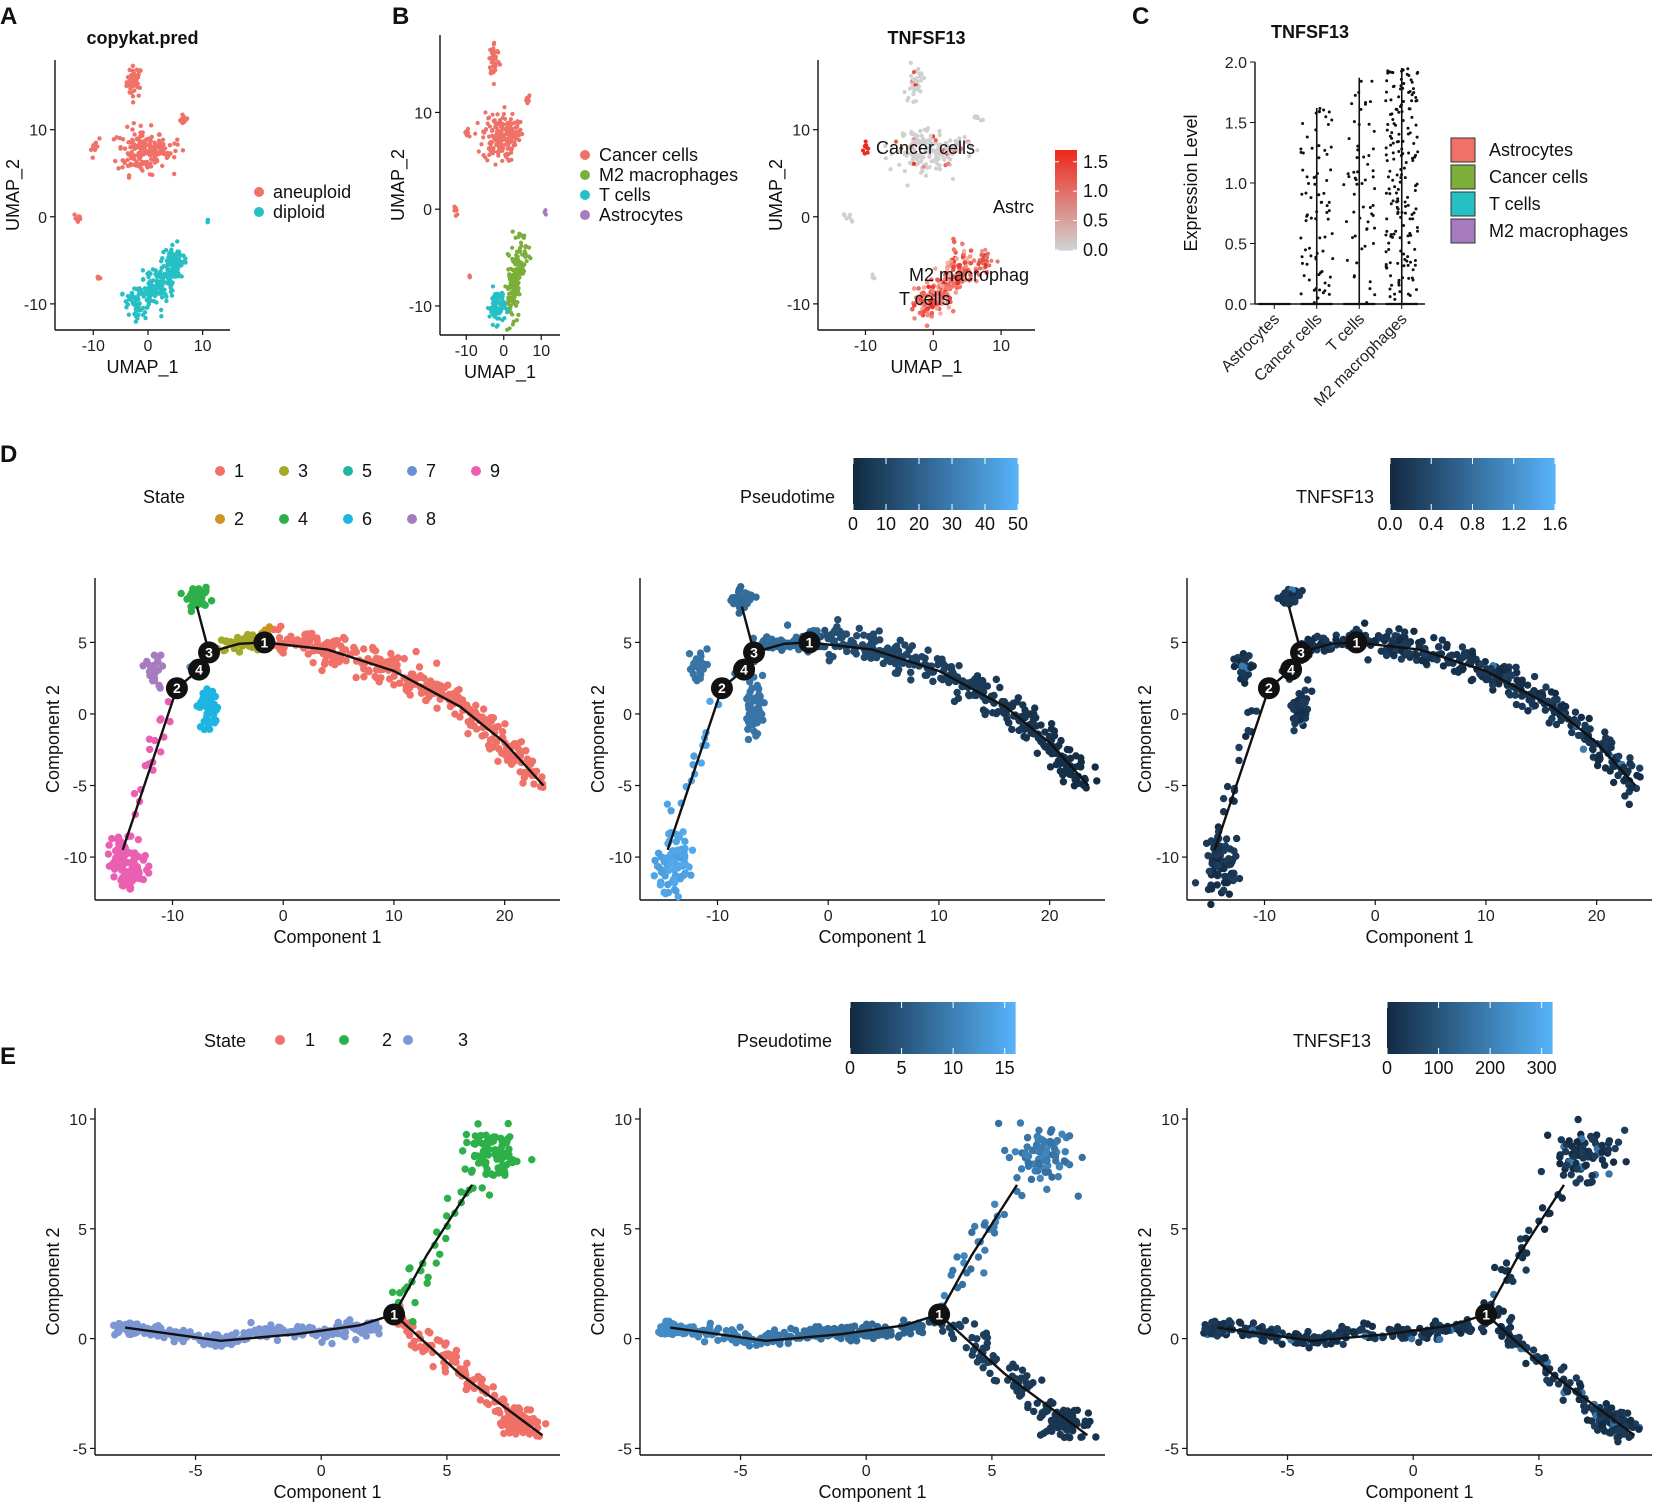 The image size is (1654, 1503). What do you see at coordinates (1095, 250) in the screenshot?
I see `colorbar-tick-label: 0.0` at bounding box center [1095, 250].